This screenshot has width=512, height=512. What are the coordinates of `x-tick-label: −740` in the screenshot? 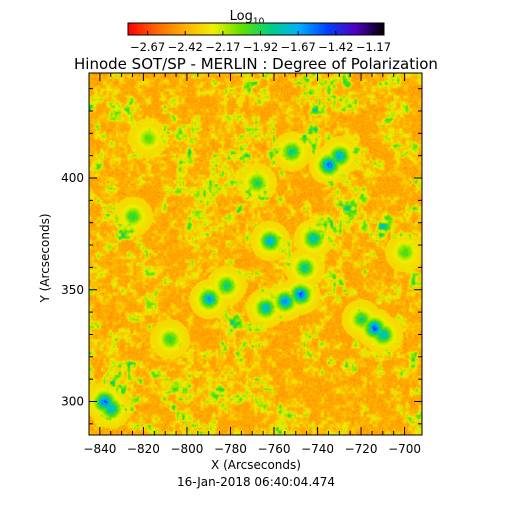 It's located at (317, 449).